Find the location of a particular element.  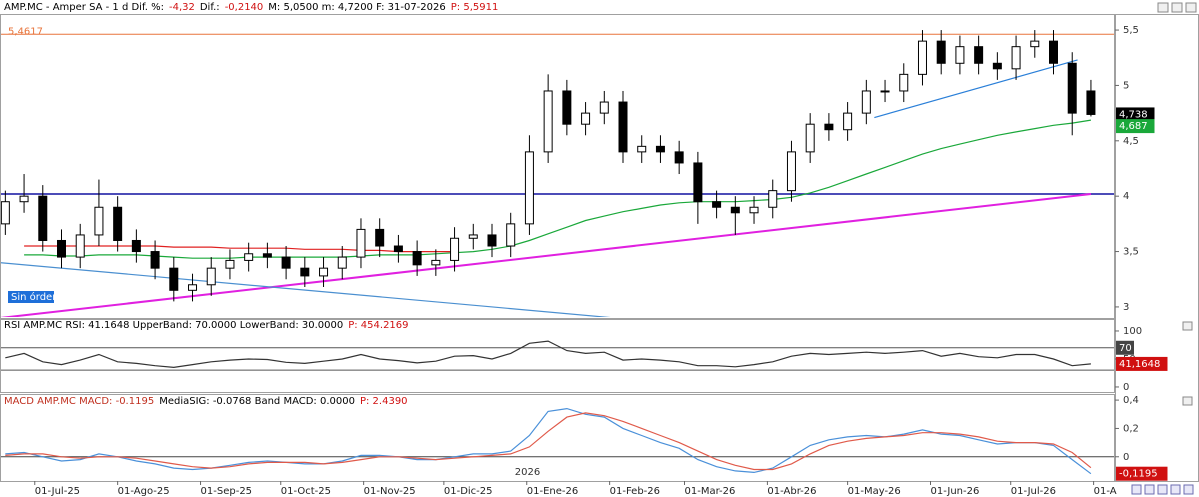

x-tick-label: 01-Ago-25 is located at coordinates (144, 491).